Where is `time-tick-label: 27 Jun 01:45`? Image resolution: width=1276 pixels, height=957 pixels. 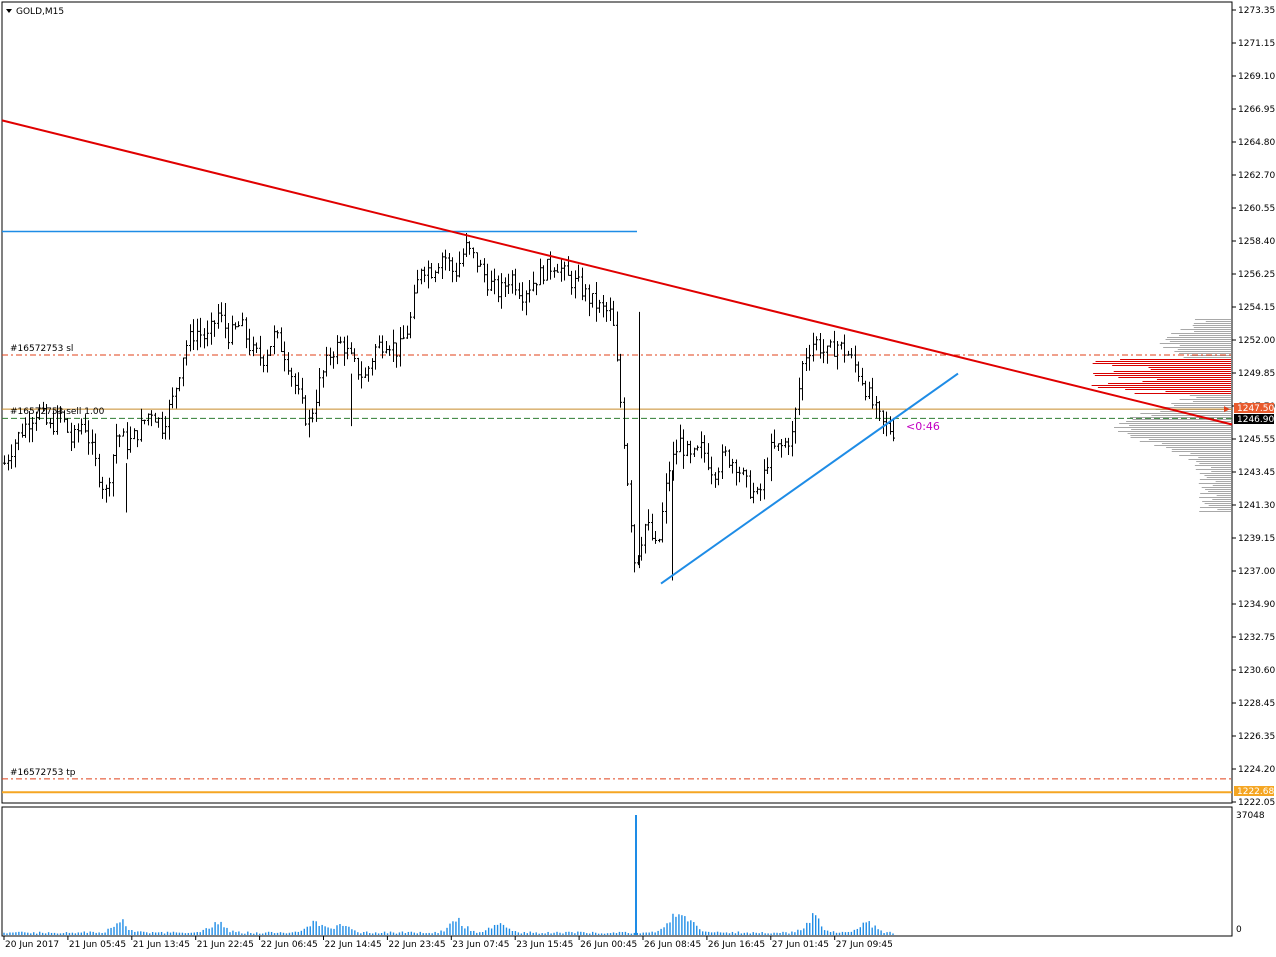 time-tick-label: 27 Jun 01:45 is located at coordinates (800, 945).